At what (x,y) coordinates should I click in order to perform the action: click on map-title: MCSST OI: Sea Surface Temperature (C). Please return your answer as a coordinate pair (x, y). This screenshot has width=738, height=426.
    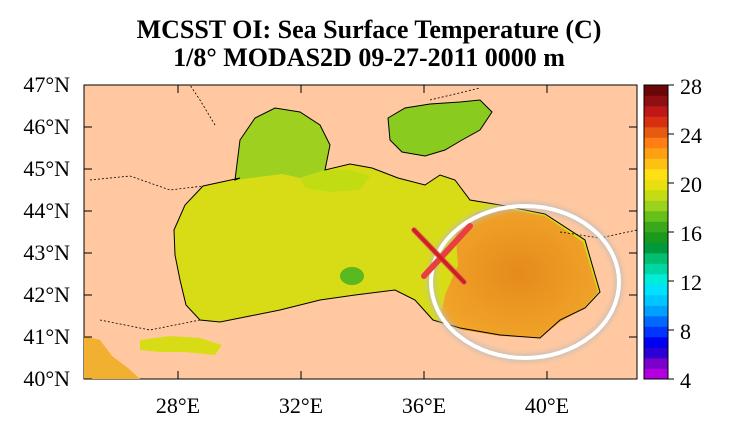
    Looking at the image, I should click on (369, 29).